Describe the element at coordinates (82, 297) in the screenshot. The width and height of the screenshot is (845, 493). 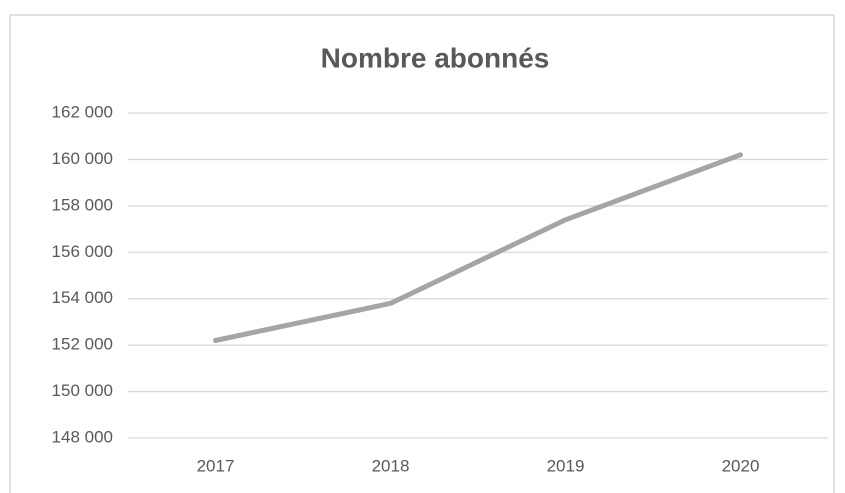
I see `y-tick-label: 154 000` at that location.